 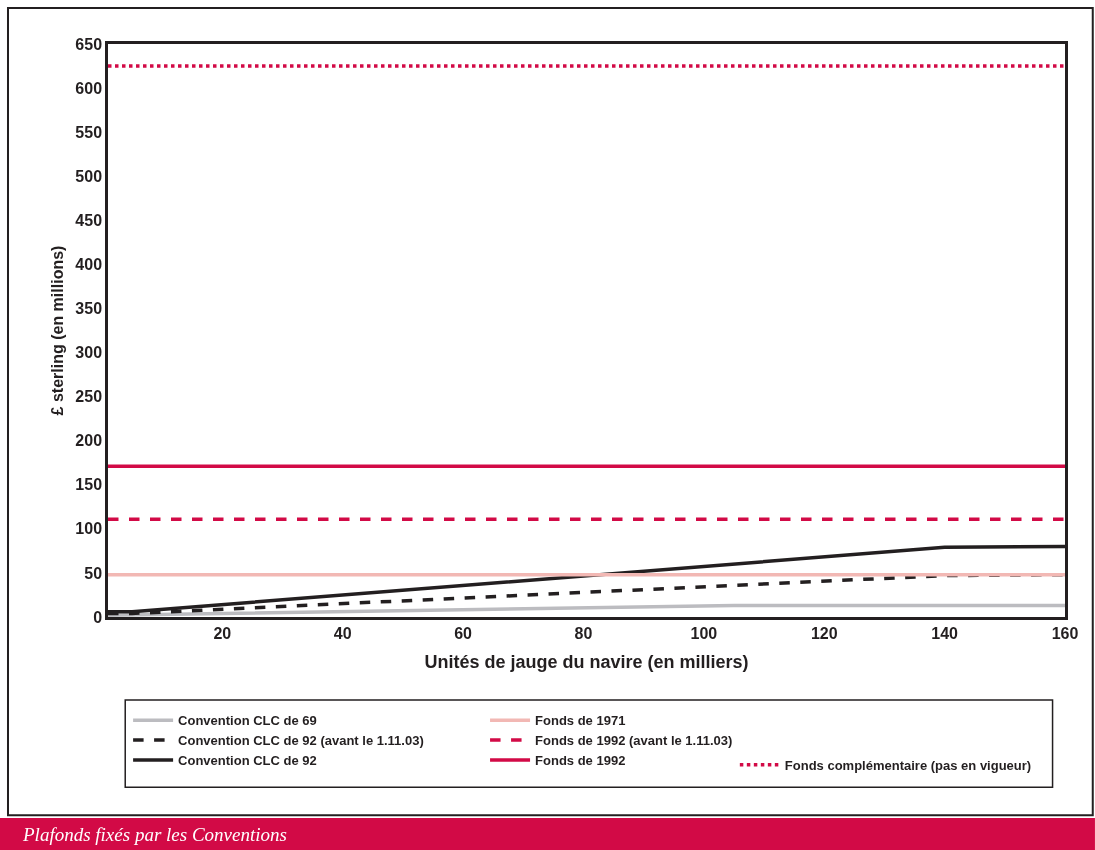 I want to click on y-tick-label: 150, so click(x=89, y=485).